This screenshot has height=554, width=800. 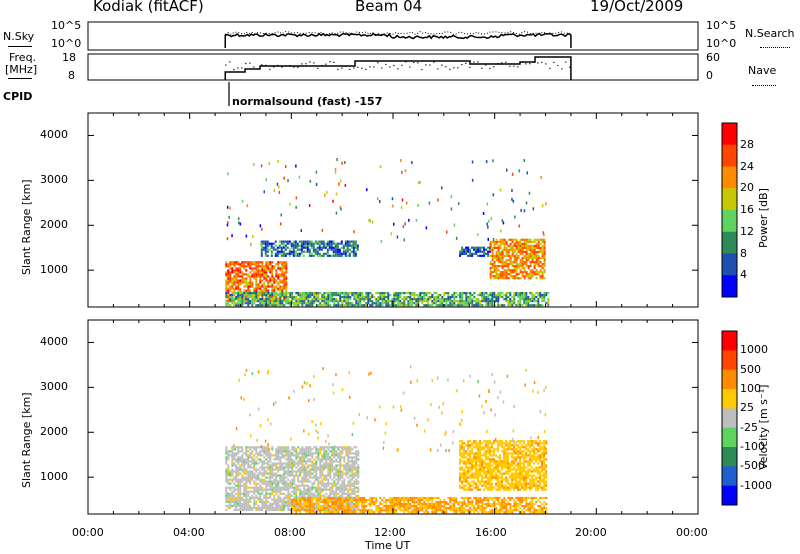 What do you see at coordinates (756, 485) in the screenshot?
I see `colorbar-tick: -1000` at bounding box center [756, 485].